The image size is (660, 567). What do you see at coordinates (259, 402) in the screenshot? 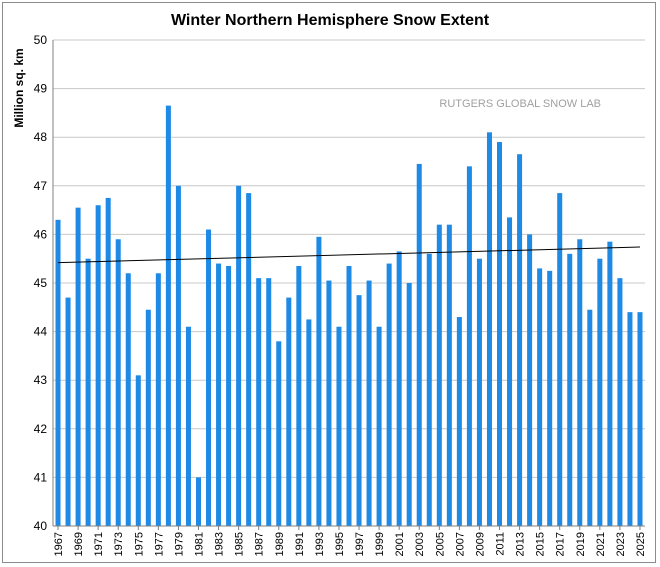
I see `bar-1987` at bounding box center [259, 402].